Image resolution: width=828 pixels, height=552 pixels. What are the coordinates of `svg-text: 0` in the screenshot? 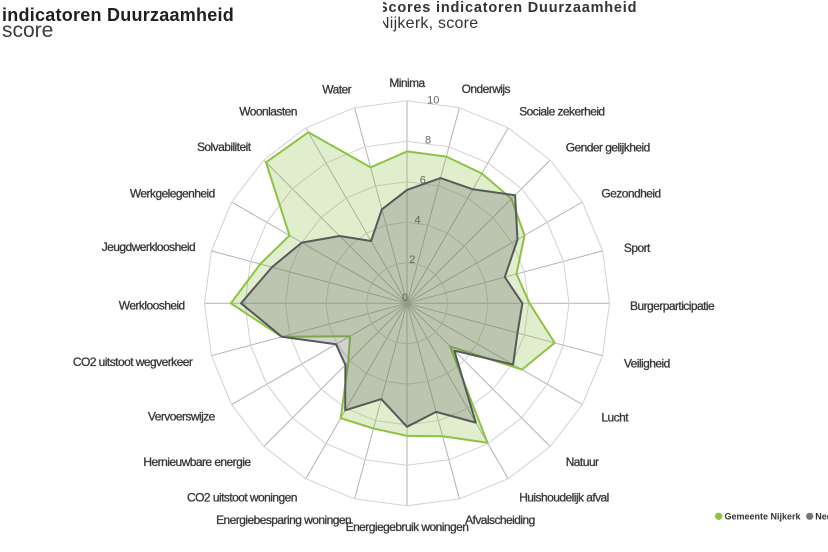 It's located at (405, 298).